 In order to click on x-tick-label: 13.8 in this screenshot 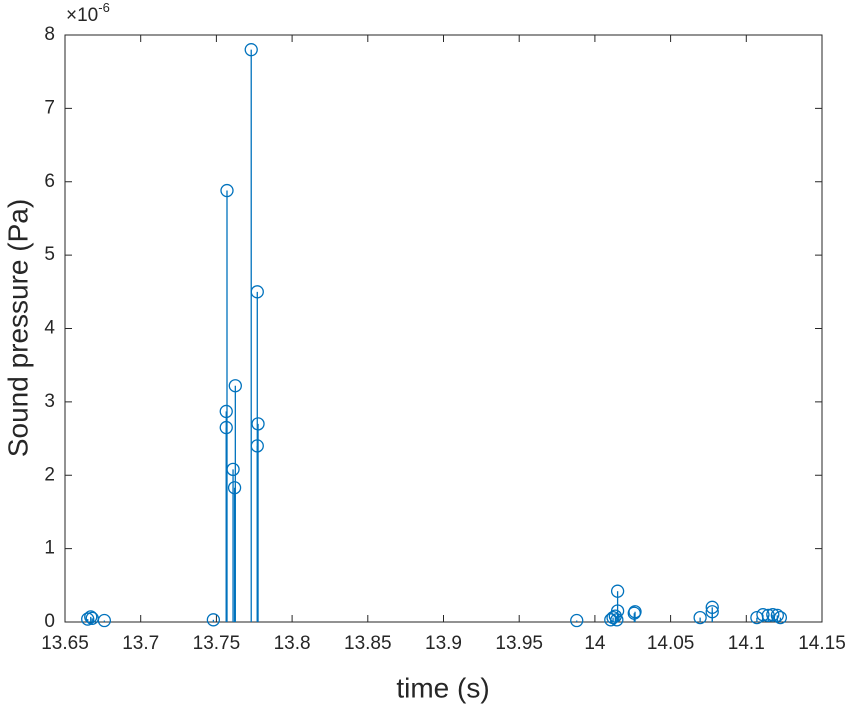, I will do `click(292, 643)`.